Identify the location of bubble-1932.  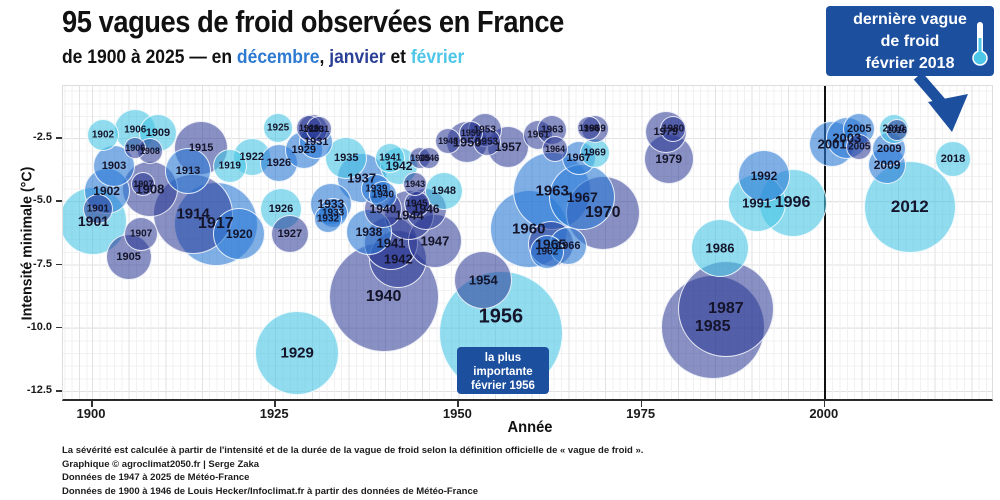
(327, 218).